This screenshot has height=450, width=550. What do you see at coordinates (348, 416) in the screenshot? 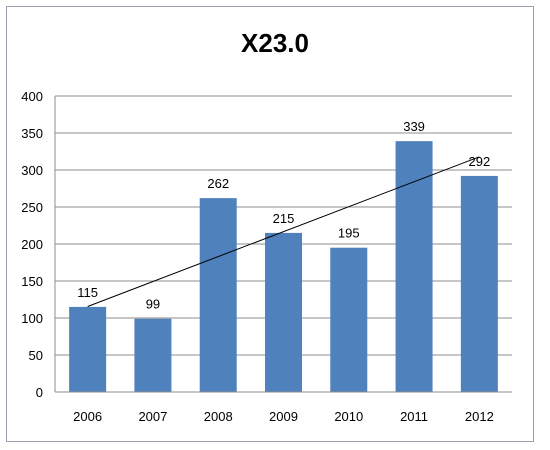
I see `x-tick-label: 2010` at bounding box center [348, 416].